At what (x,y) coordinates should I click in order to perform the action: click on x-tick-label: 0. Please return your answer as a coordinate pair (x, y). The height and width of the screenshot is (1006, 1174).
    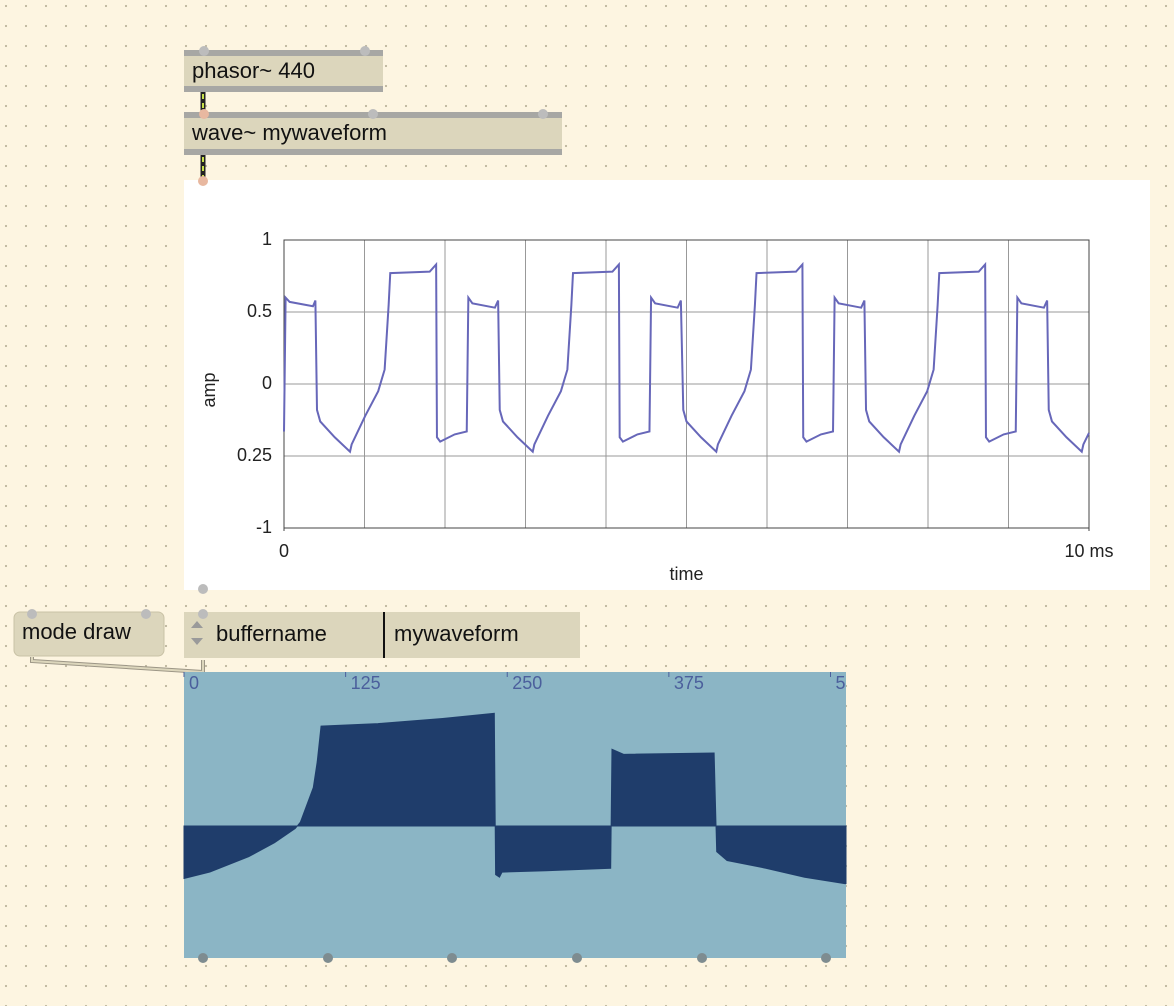
    Looking at the image, I should click on (284, 551).